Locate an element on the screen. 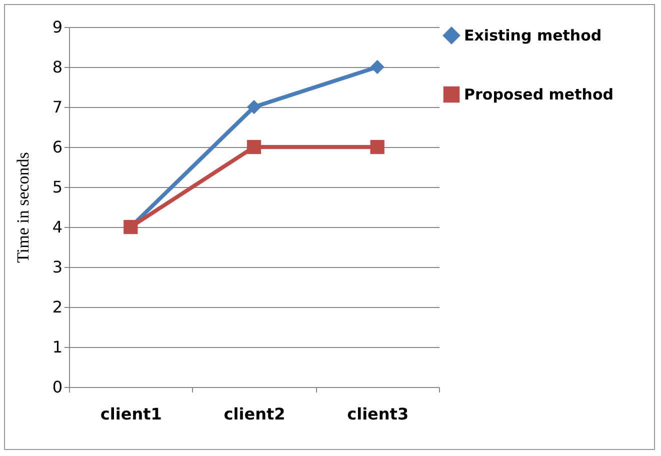 This screenshot has width=661, height=456. legend-label: Existing method is located at coordinates (533, 35).